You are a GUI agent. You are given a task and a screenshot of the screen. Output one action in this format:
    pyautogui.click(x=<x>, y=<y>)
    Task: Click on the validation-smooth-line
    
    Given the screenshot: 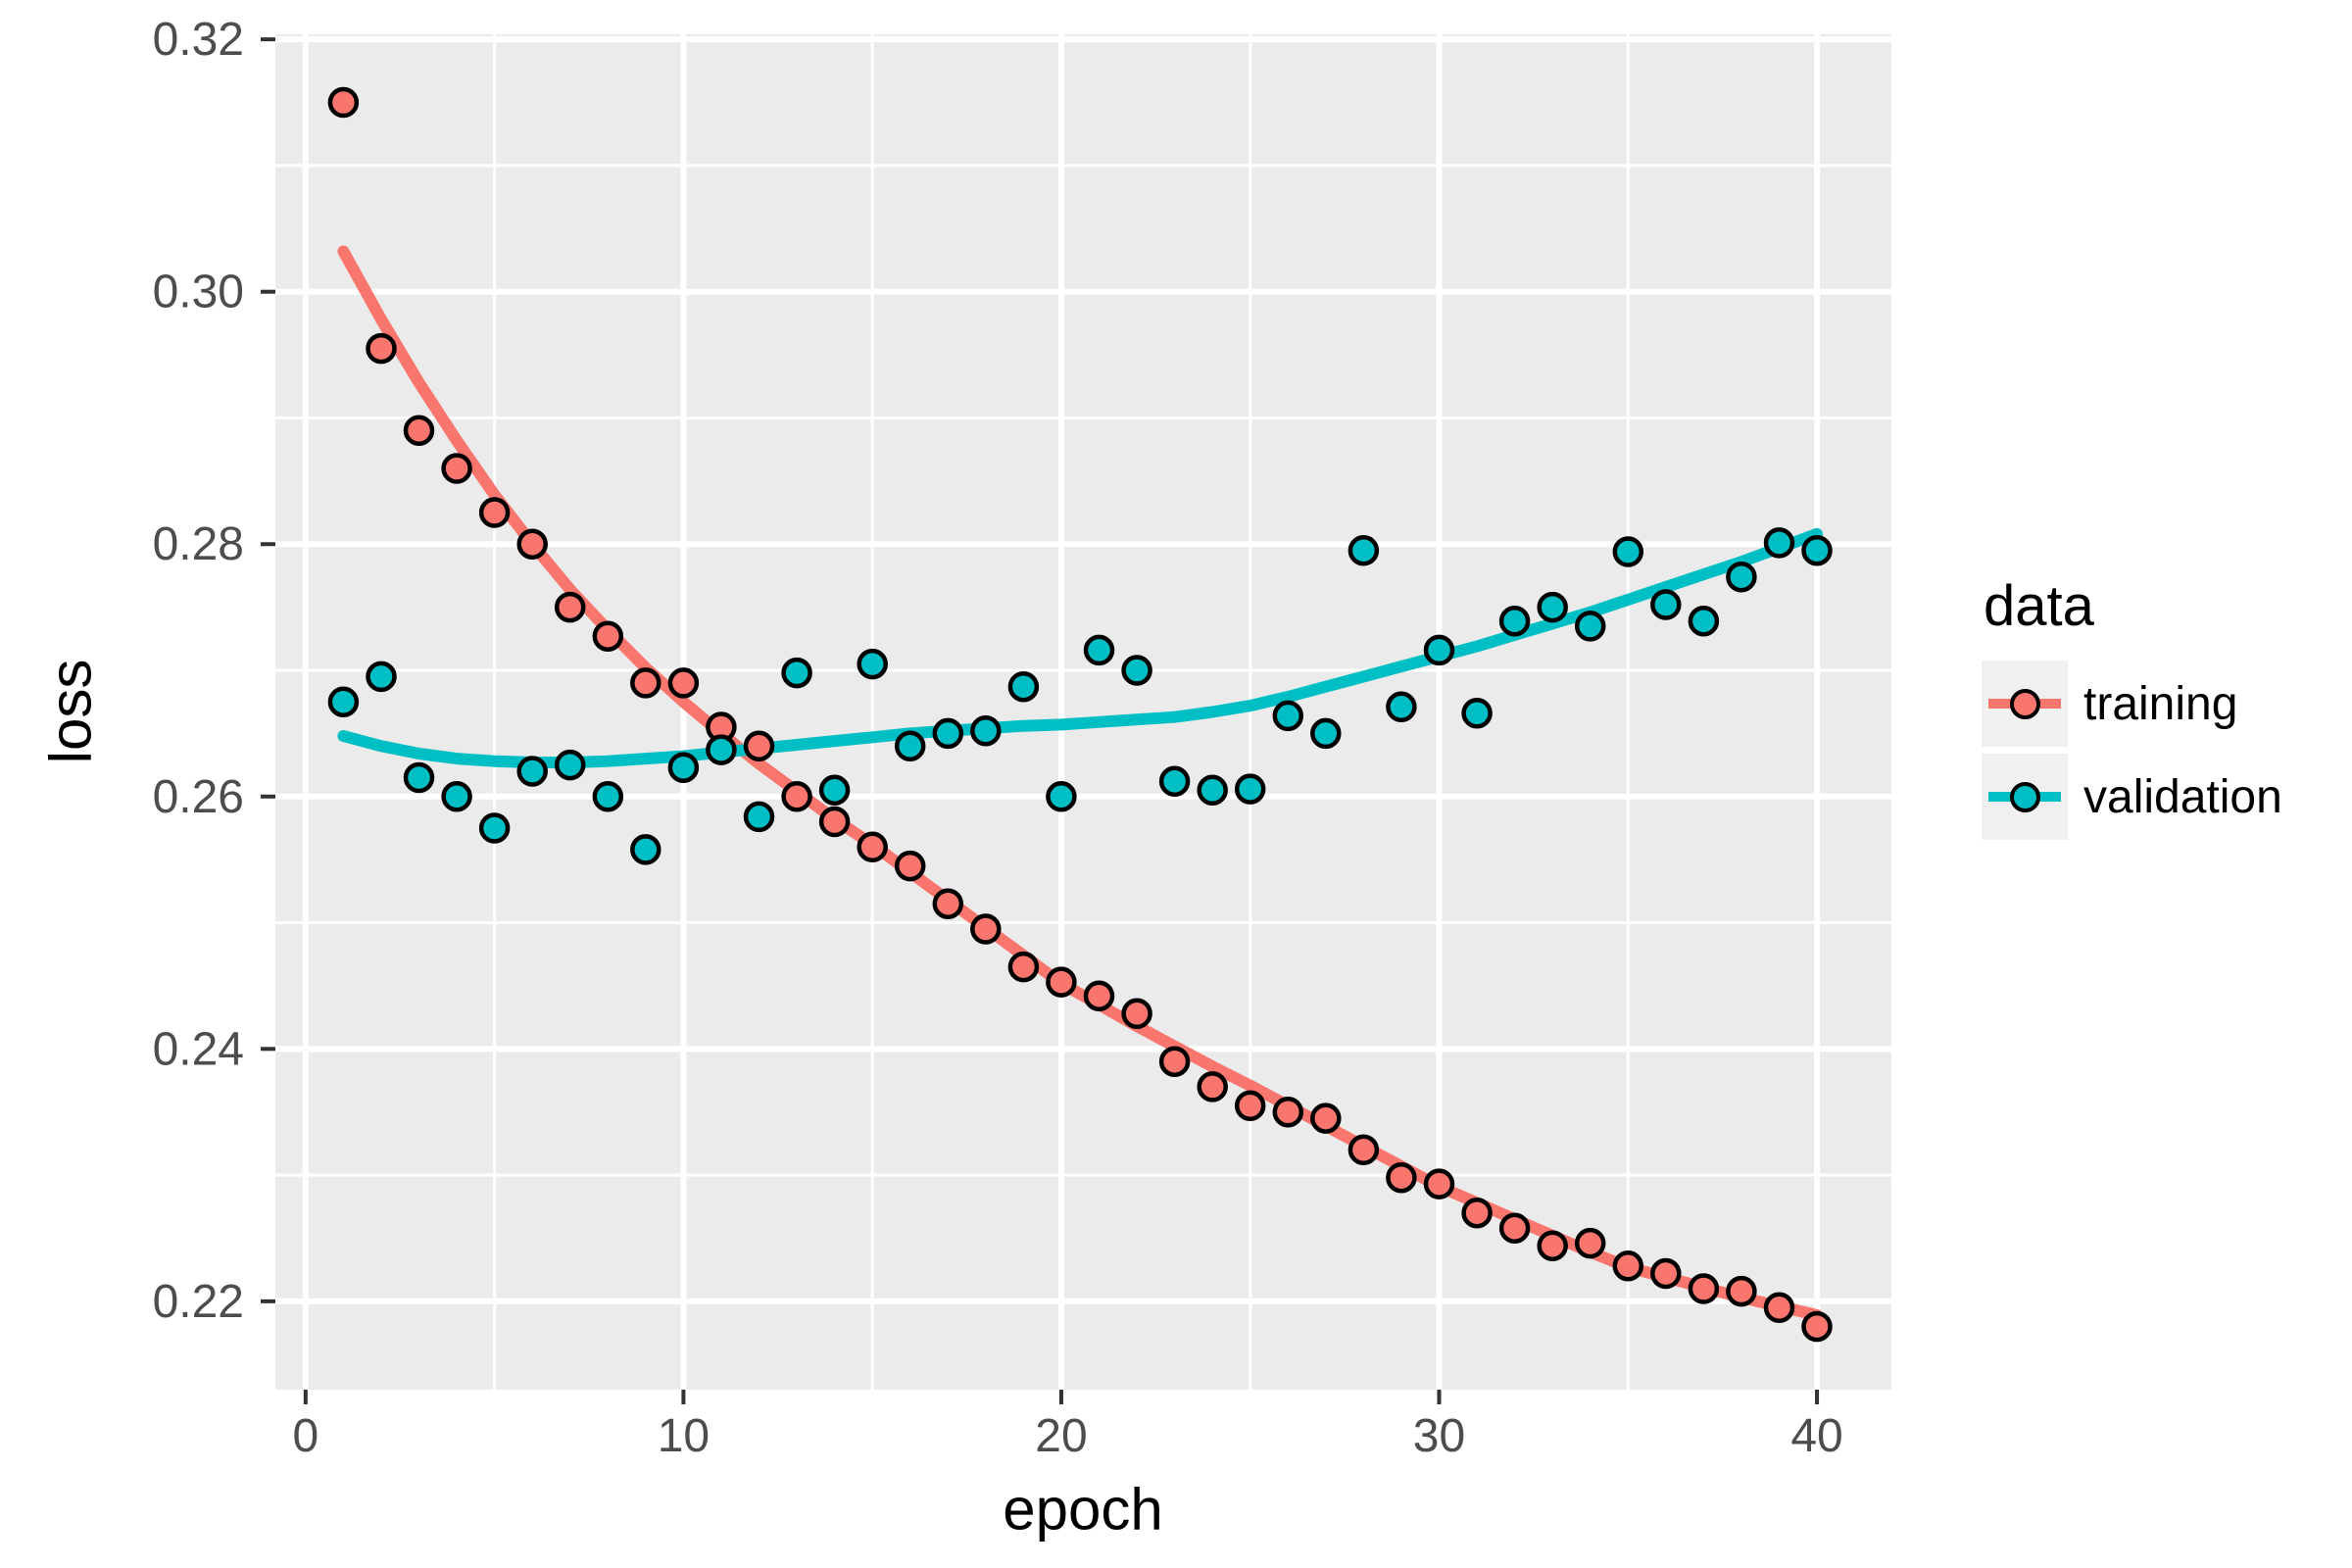 What is the action you would take?
    pyautogui.click(x=1080, y=647)
    